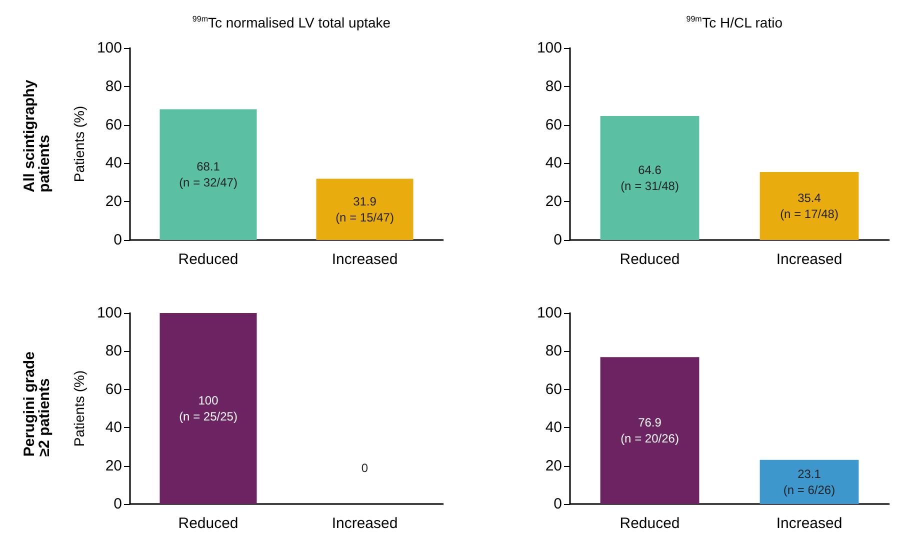 The height and width of the screenshot is (537, 907). I want to click on data-label: 100 (n = 25/25), so click(208, 409).